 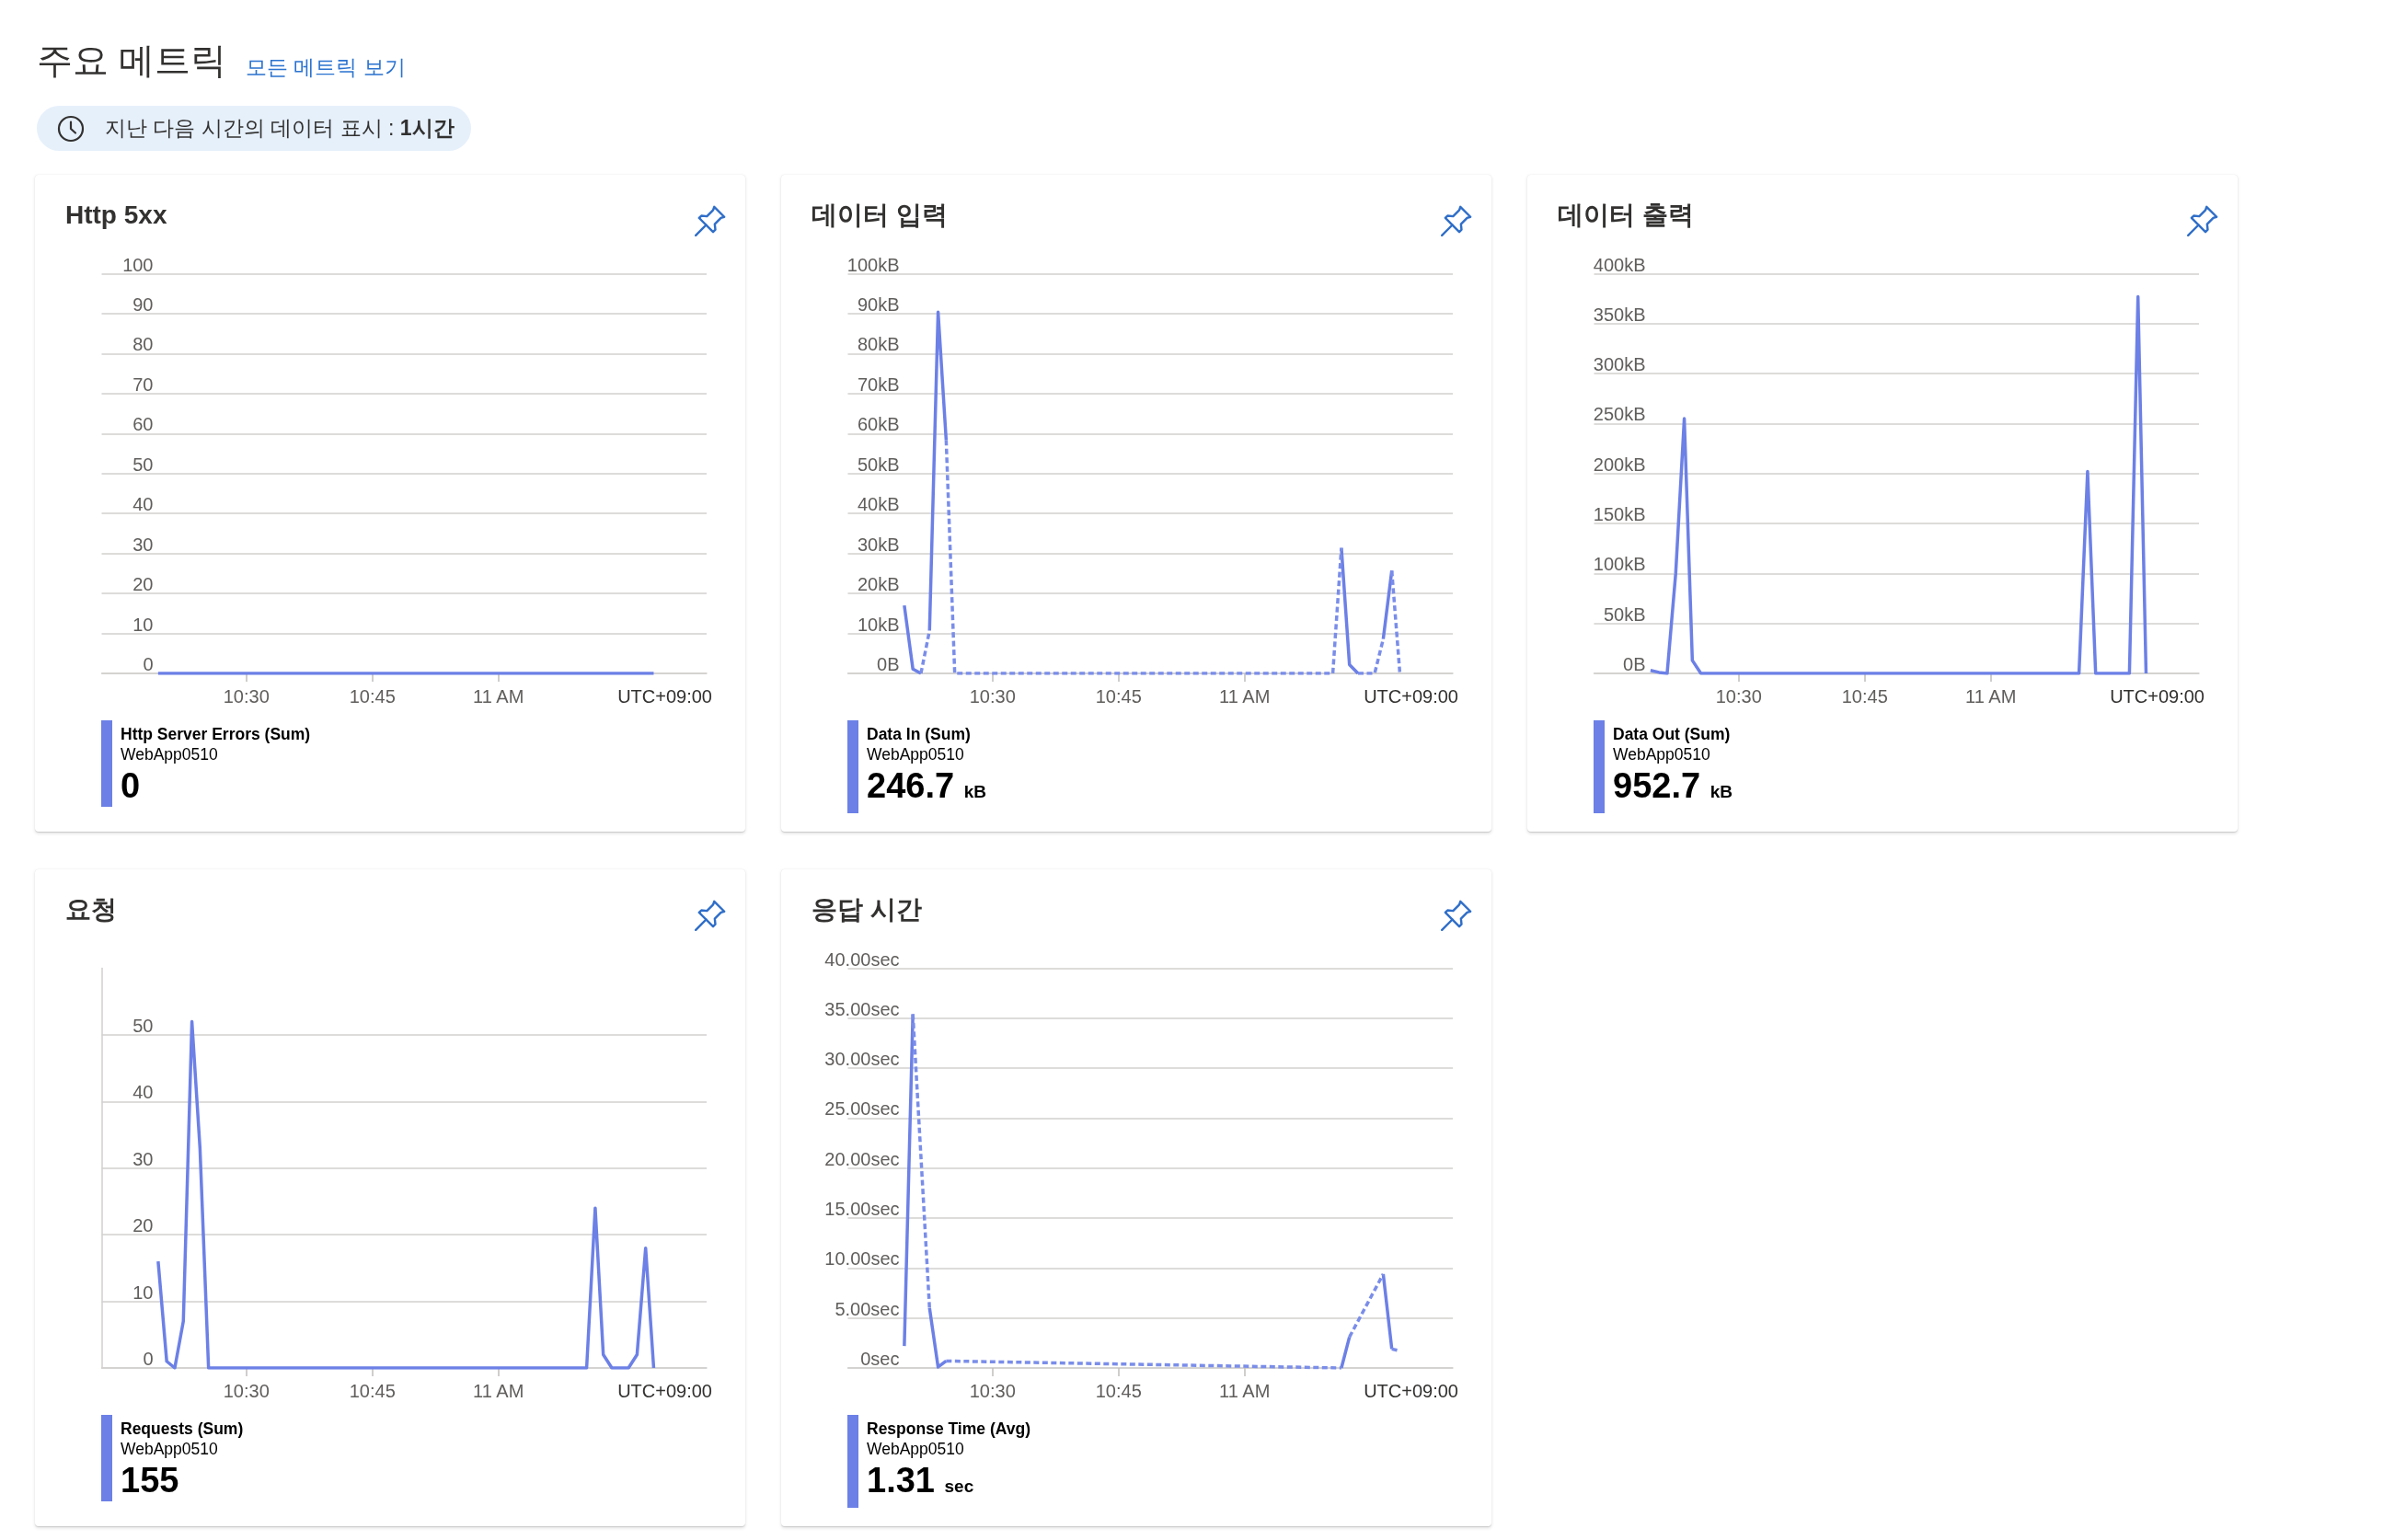 What do you see at coordinates (878, 504) in the screenshot?
I see `y-tick-label: 40kB` at bounding box center [878, 504].